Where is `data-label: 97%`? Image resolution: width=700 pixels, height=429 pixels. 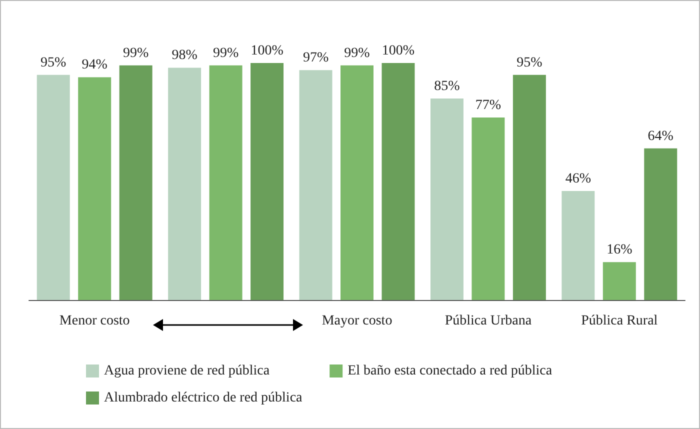
data-label: 97% is located at coordinates (315, 58).